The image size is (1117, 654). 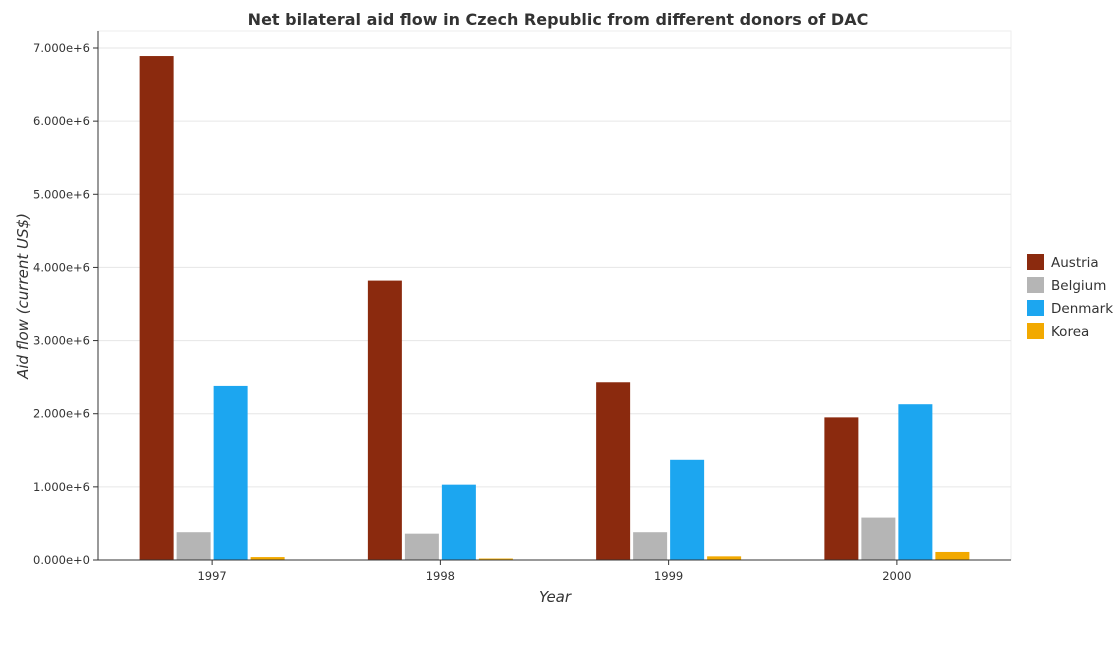 What do you see at coordinates (1082, 309) in the screenshot?
I see `legend-label-denmark: Denmark` at bounding box center [1082, 309].